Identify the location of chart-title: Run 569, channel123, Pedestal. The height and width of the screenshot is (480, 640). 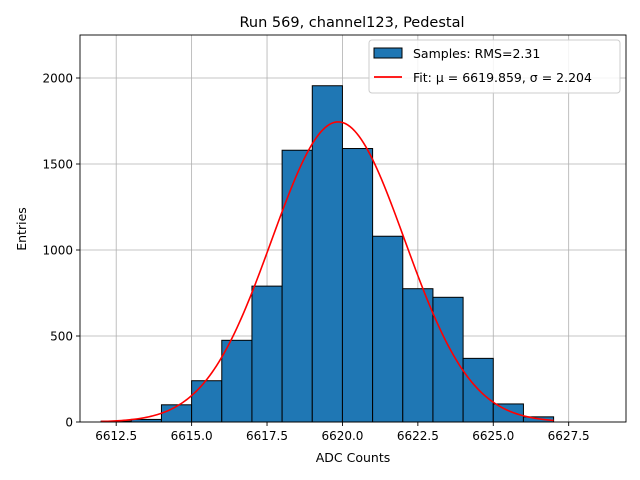
(351, 23).